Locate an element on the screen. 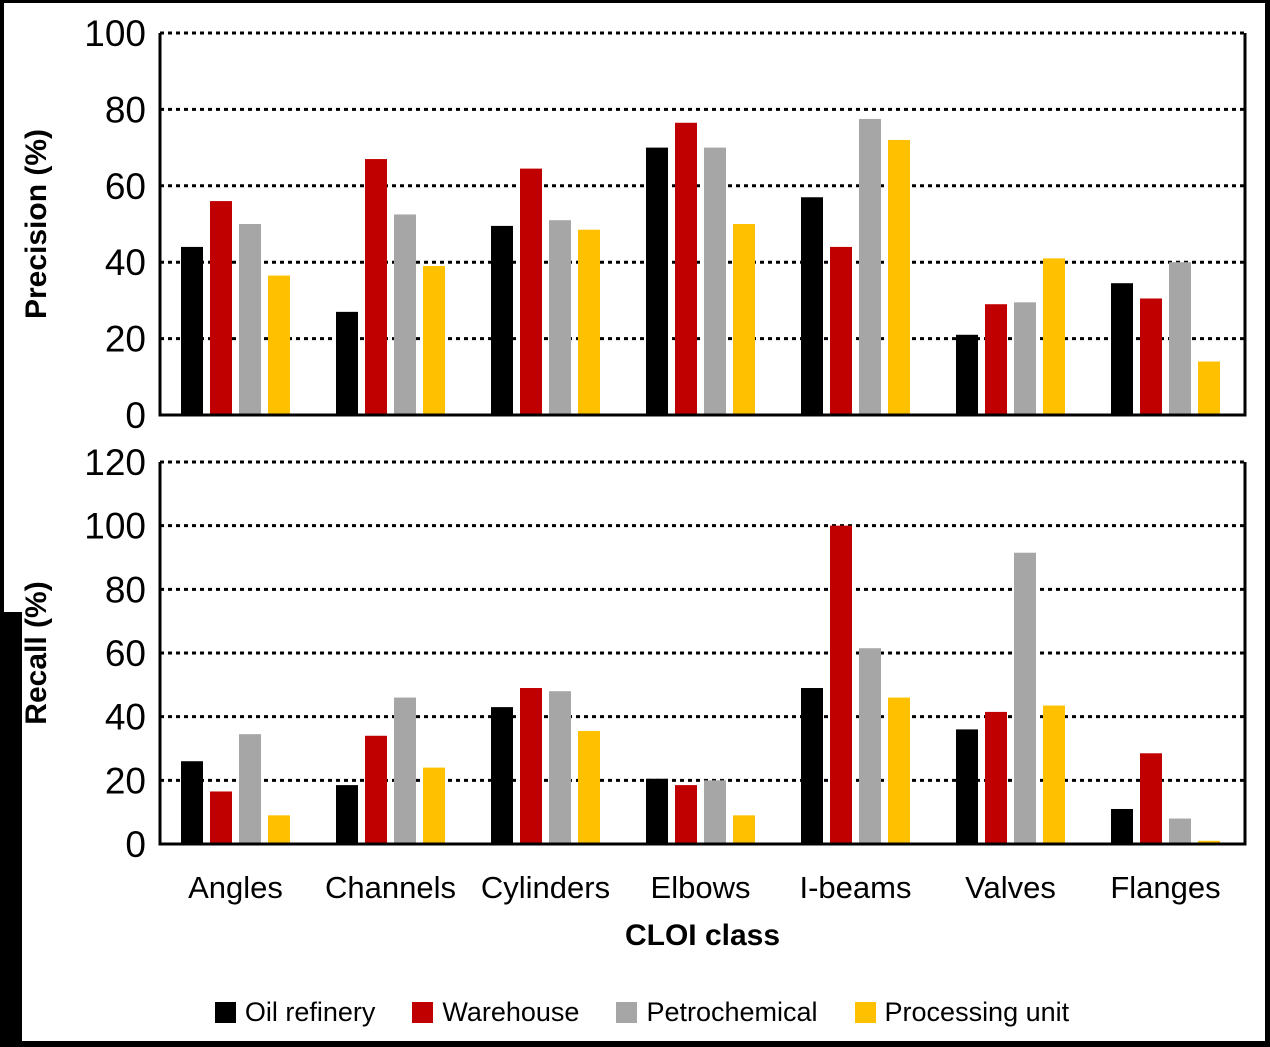 The height and width of the screenshot is (1047, 1270). legend-item-warehouse: Warehouse is located at coordinates (496, 1011).